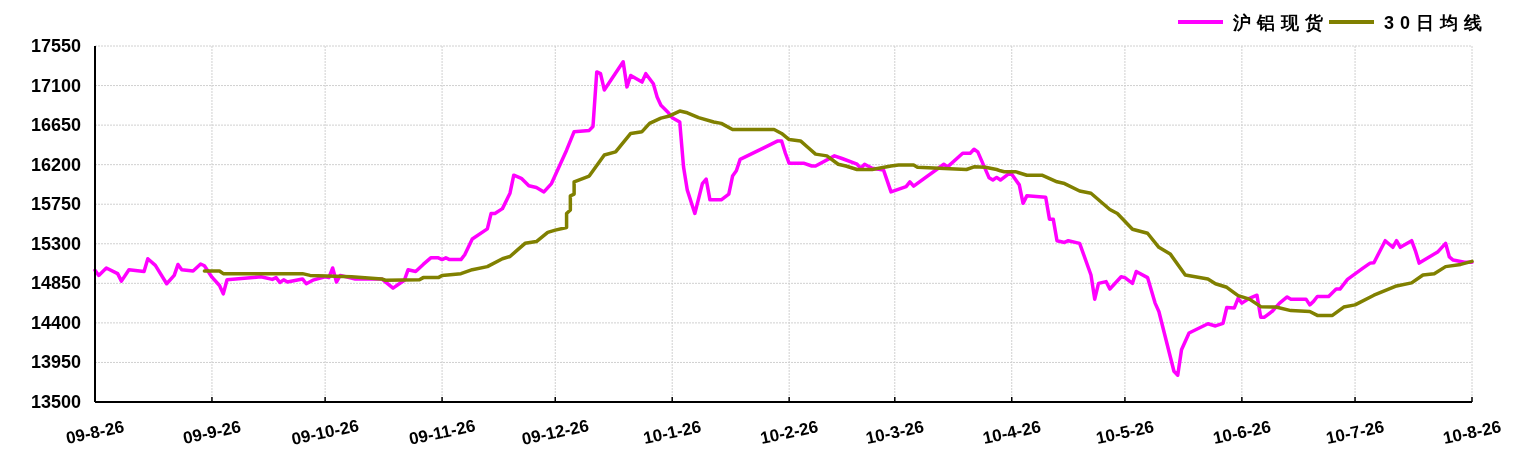 The image size is (1514, 455). What do you see at coordinates (789, 432) in the screenshot?
I see `x-tick-label: 10-2-26` at bounding box center [789, 432].